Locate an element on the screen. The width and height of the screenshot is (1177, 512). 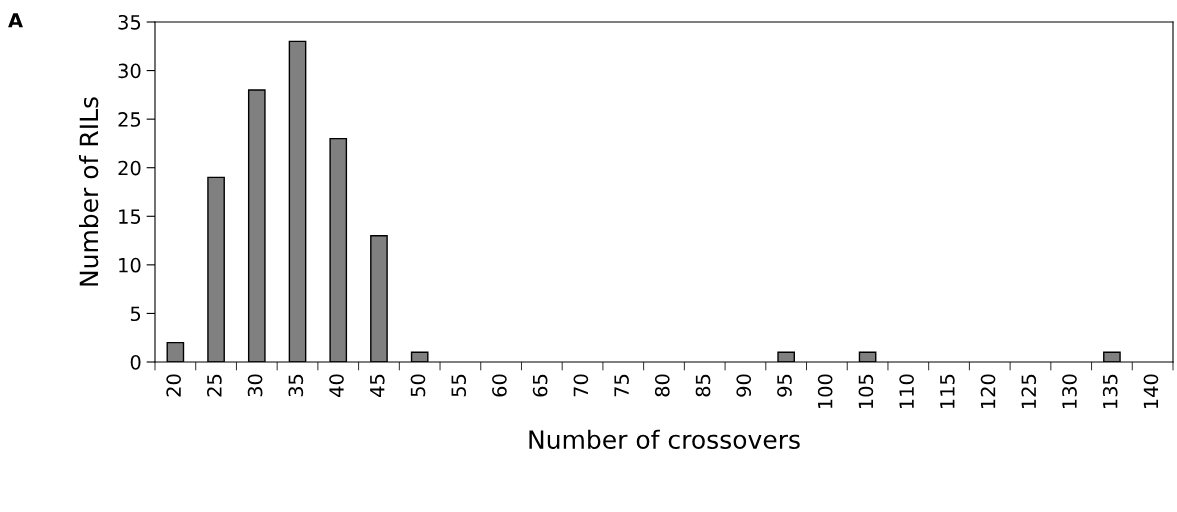
x-tick-label: 65 is located at coordinates (540, 385).